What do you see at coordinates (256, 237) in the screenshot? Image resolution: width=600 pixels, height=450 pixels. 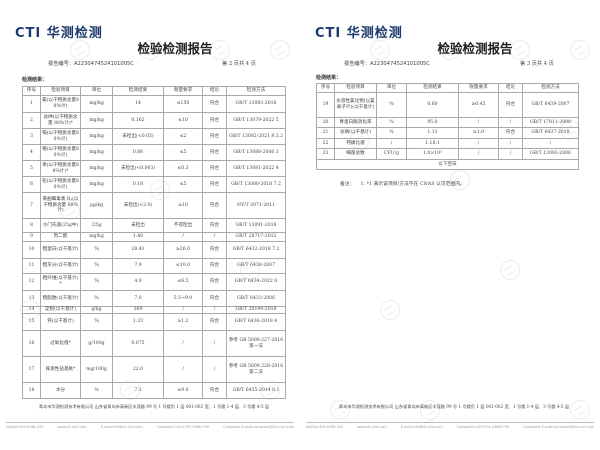 I see `table-cell: GB/T 28717-2012` at bounding box center [256, 237].